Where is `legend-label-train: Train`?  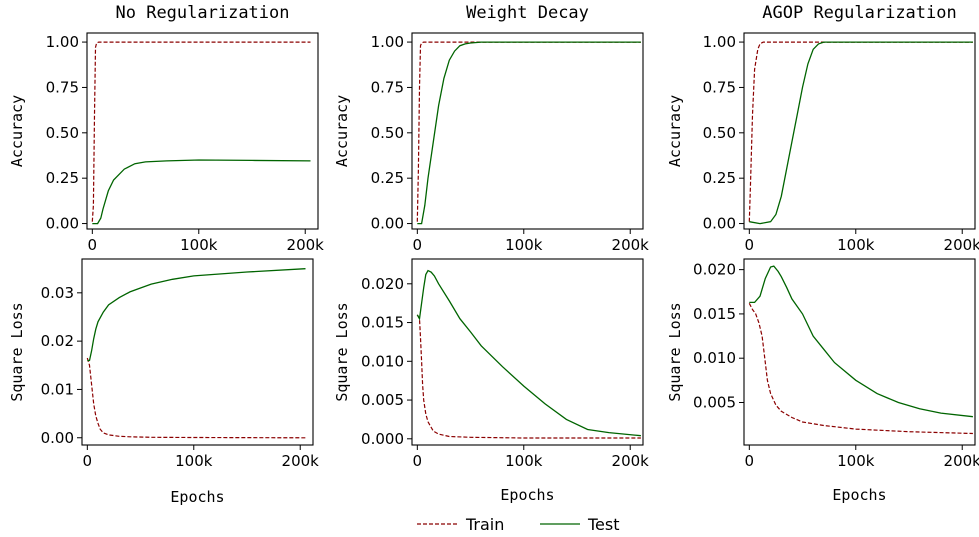 legend-label-train: Train is located at coordinates (484, 524).